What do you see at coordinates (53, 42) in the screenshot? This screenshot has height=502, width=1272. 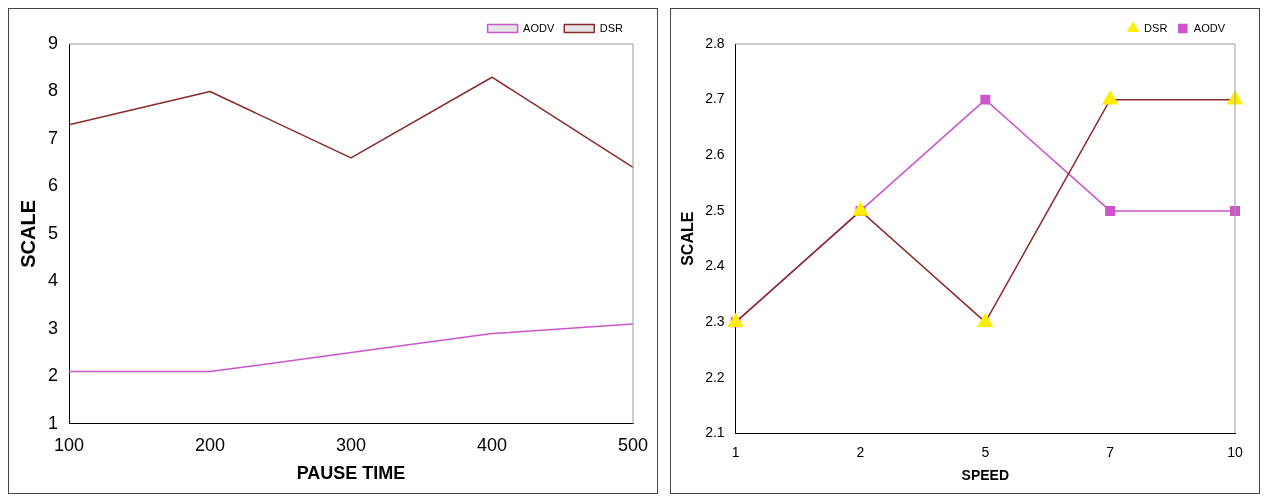 I see `y-tick-label: 9` at bounding box center [53, 42].